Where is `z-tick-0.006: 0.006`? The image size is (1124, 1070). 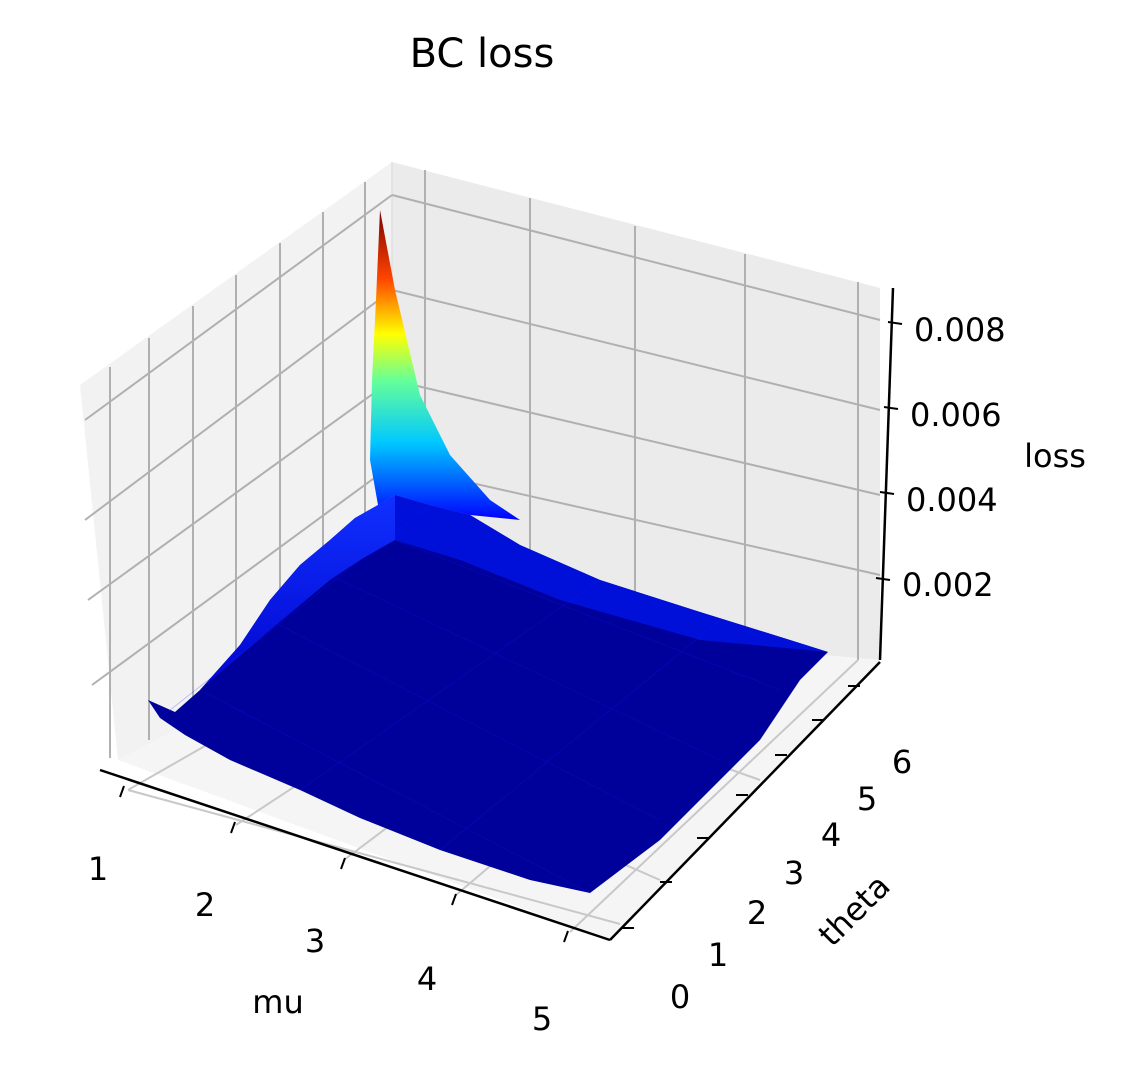
z-tick-0.006: 0.006 is located at coordinates (956, 415).